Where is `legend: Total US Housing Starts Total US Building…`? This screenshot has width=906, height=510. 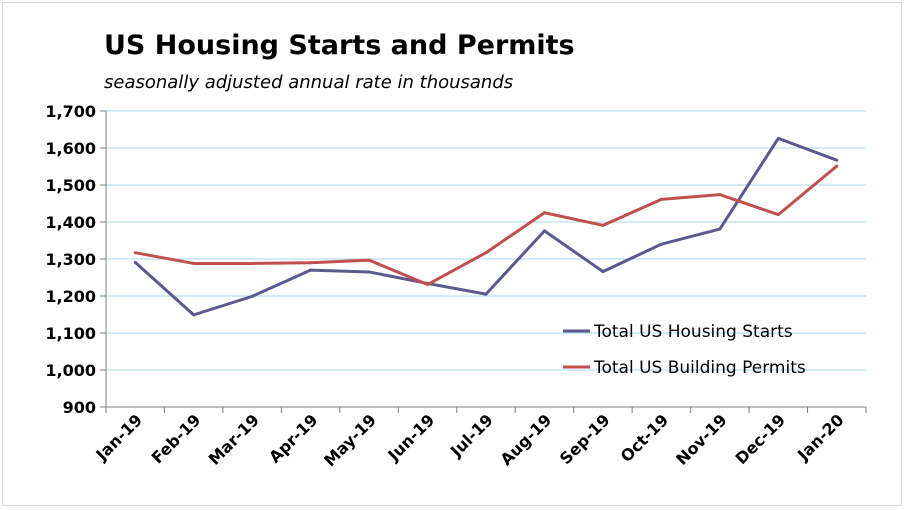 legend: Total US Housing Starts Total US Building… is located at coordinates (684, 350).